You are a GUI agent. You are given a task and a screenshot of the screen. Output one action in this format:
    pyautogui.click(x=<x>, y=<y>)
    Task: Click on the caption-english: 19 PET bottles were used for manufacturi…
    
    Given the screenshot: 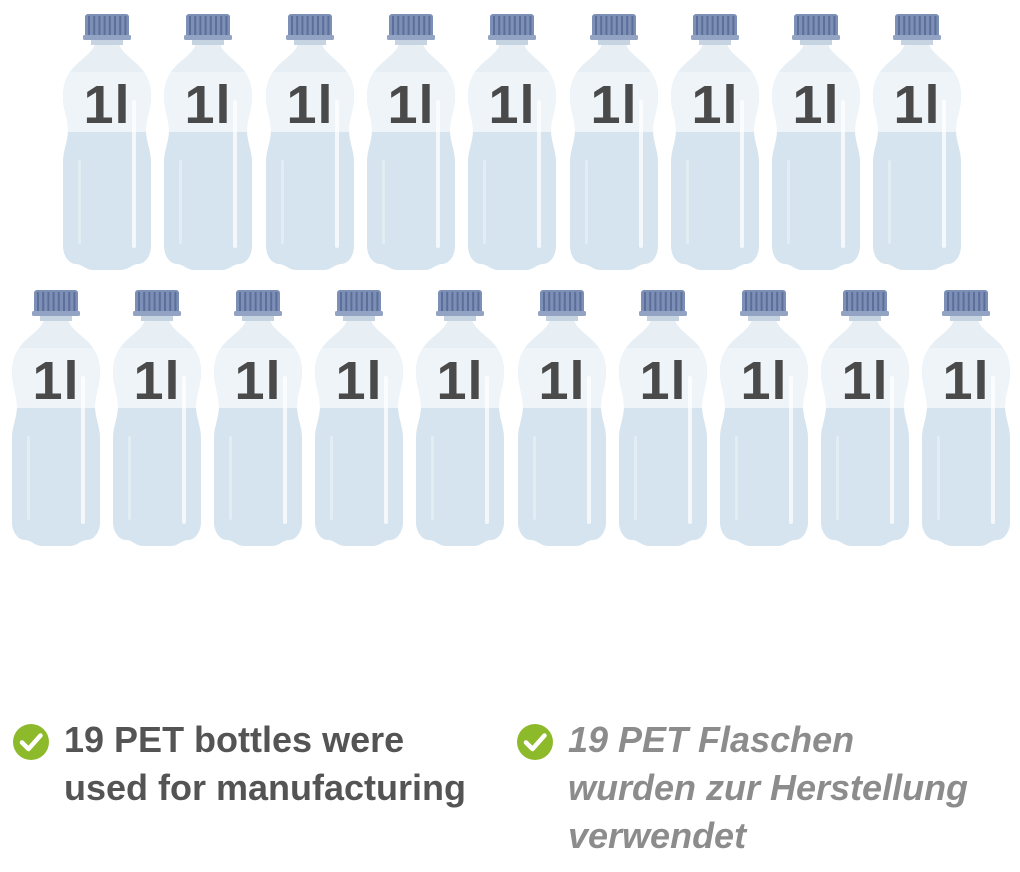 What is the action you would take?
    pyautogui.click(x=265, y=764)
    